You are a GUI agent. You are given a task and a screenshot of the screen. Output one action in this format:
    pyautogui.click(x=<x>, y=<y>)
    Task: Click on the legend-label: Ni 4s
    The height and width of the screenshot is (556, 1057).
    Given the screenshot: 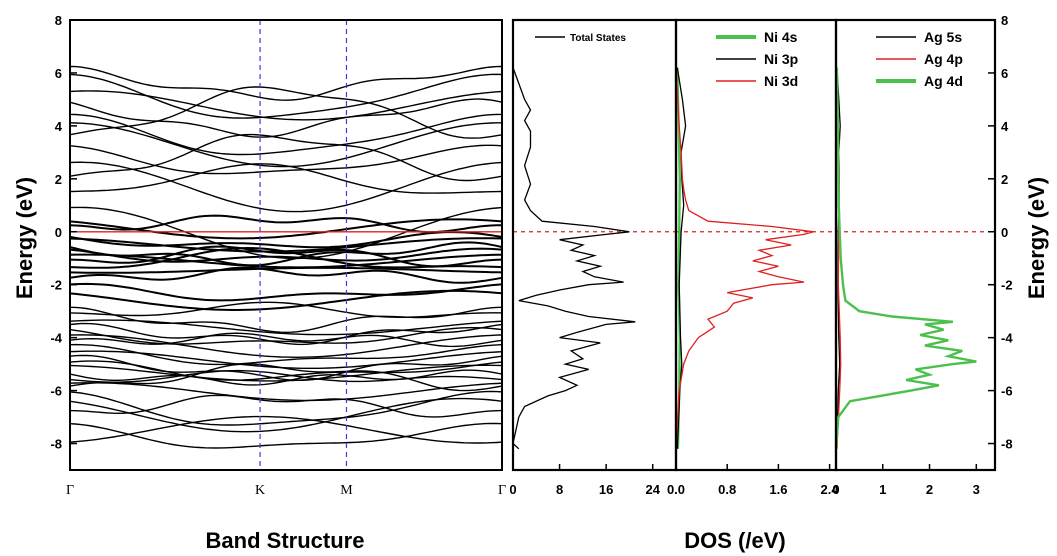 What is the action you would take?
    pyautogui.click(x=781, y=37)
    